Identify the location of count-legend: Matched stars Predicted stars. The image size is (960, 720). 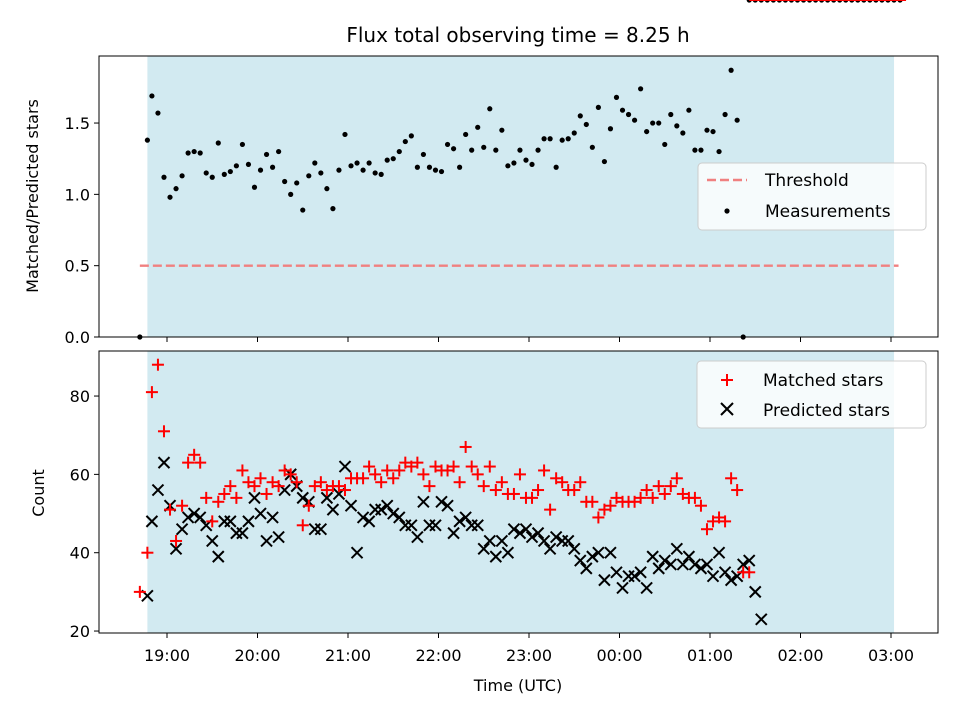
(811, 394).